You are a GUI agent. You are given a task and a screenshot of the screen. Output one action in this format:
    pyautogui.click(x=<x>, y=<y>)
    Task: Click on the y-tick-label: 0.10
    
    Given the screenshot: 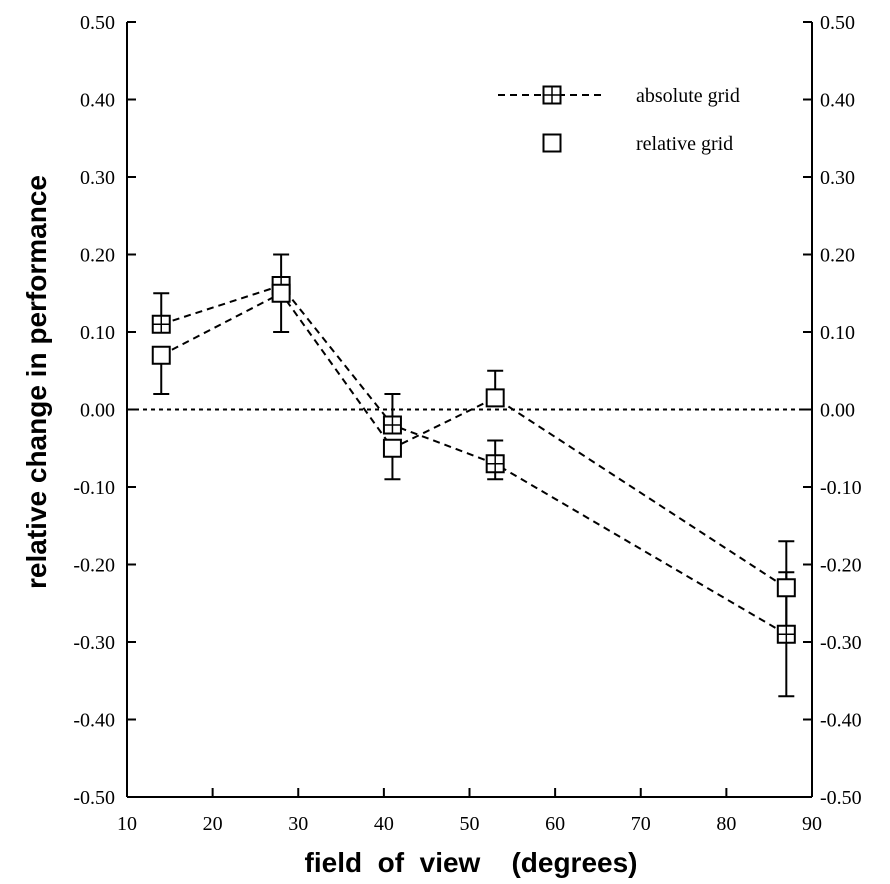 What is the action you would take?
    pyautogui.click(x=97, y=333)
    